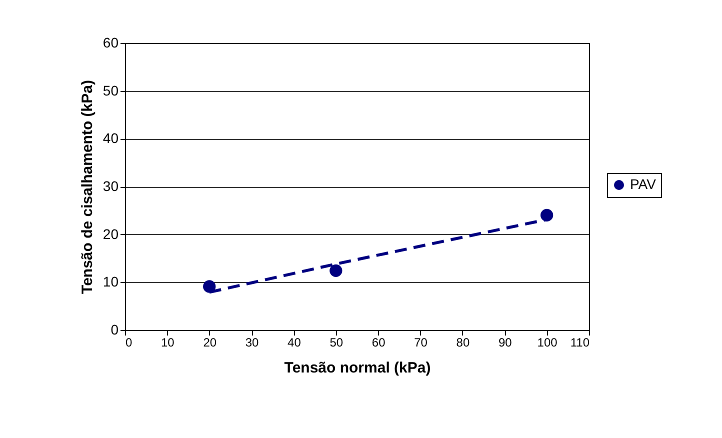 The height and width of the screenshot is (438, 722). What do you see at coordinates (295, 343) in the screenshot?
I see `x-tick-label: 40` at bounding box center [295, 343].